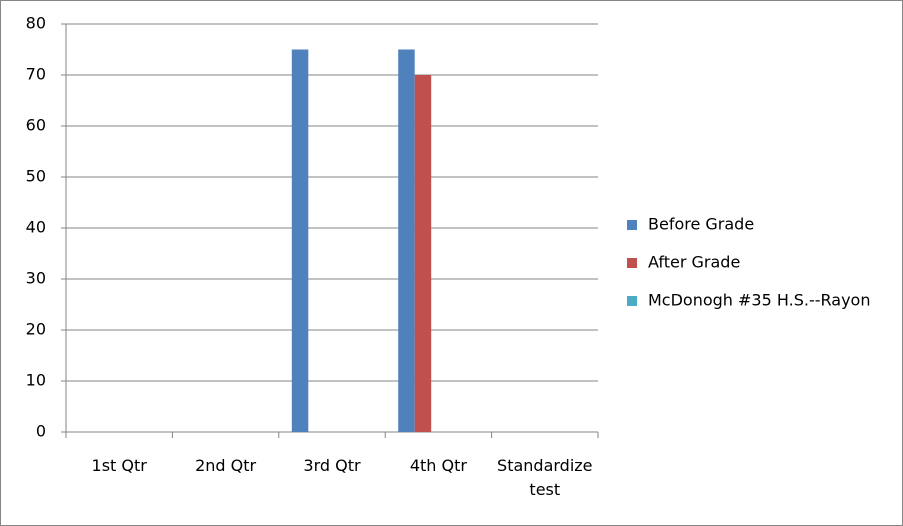 The width and height of the screenshot is (903, 526). Describe the element at coordinates (701, 224) in the screenshot. I see `legend-label: Before Grade` at that location.